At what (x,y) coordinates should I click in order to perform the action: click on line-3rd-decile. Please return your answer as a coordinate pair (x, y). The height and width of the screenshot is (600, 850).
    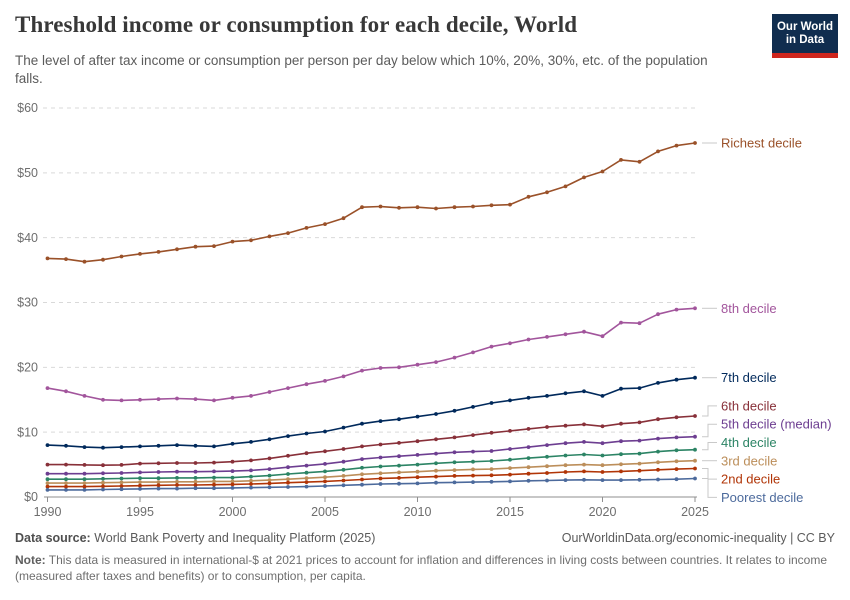
    Looking at the image, I should click on (371, 471).